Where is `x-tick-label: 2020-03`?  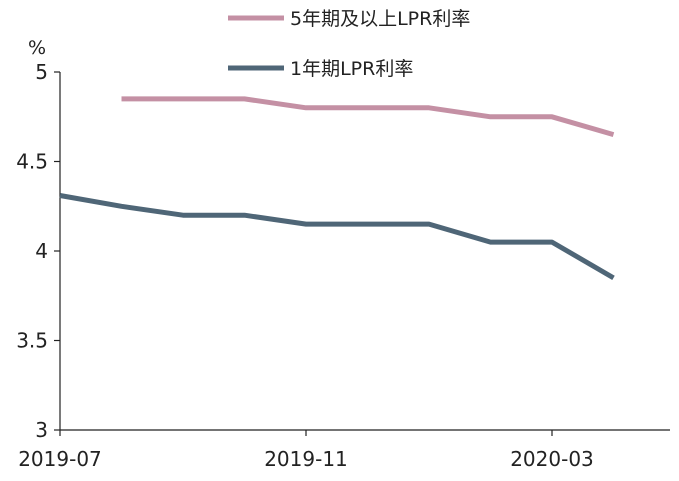
x-tick-label: 2020-03 is located at coordinates (552, 459).